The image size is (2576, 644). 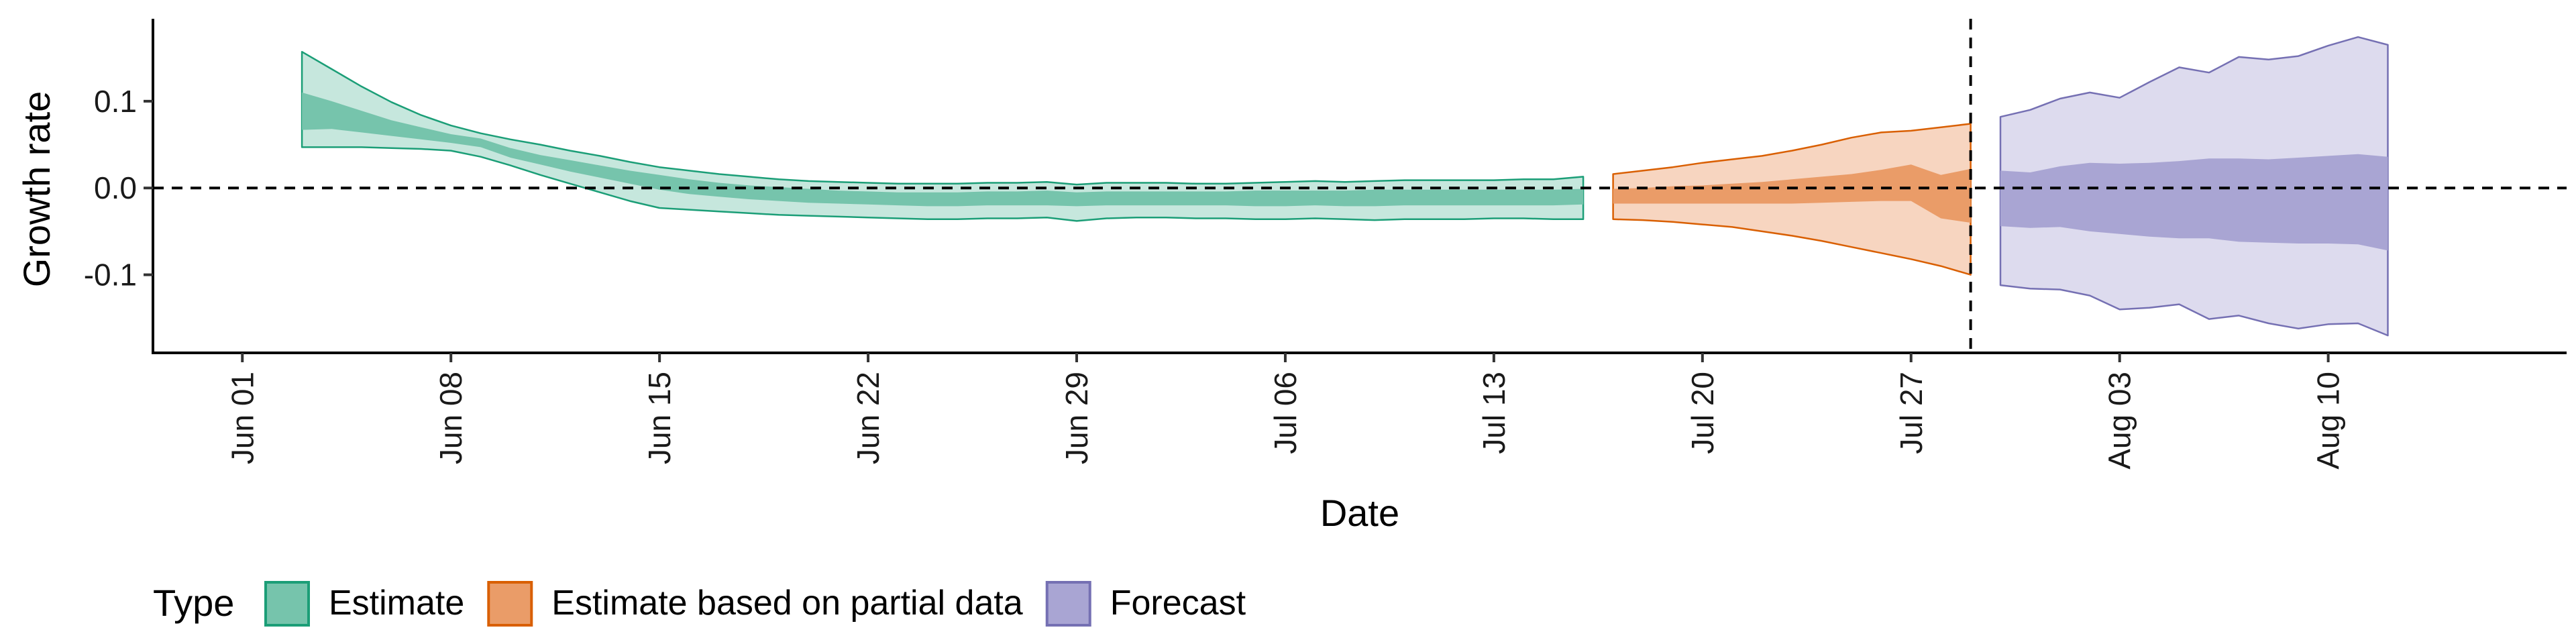 What do you see at coordinates (193, 603) in the screenshot?
I see `legend-title: Type` at bounding box center [193, 603].